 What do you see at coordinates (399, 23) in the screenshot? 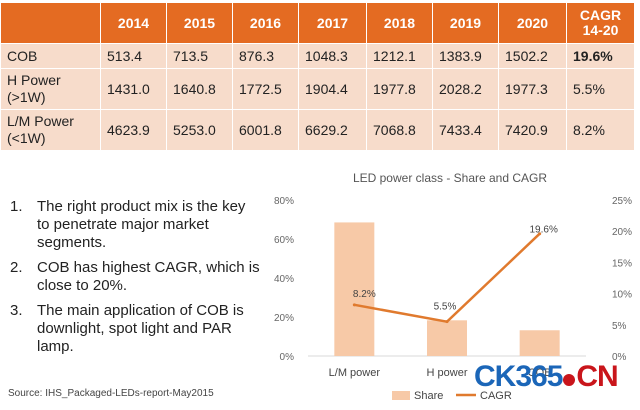
I see `header-cell: 2018` at bounding box center [399, 23].